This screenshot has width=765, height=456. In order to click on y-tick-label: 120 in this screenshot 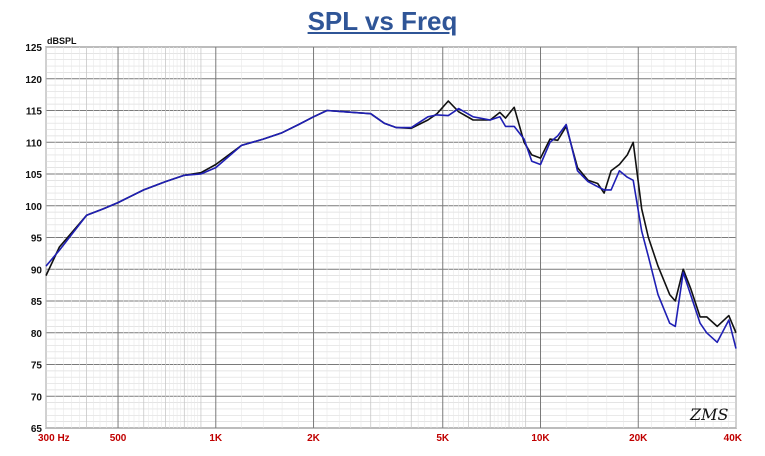, I will do `click(33, 80)`.